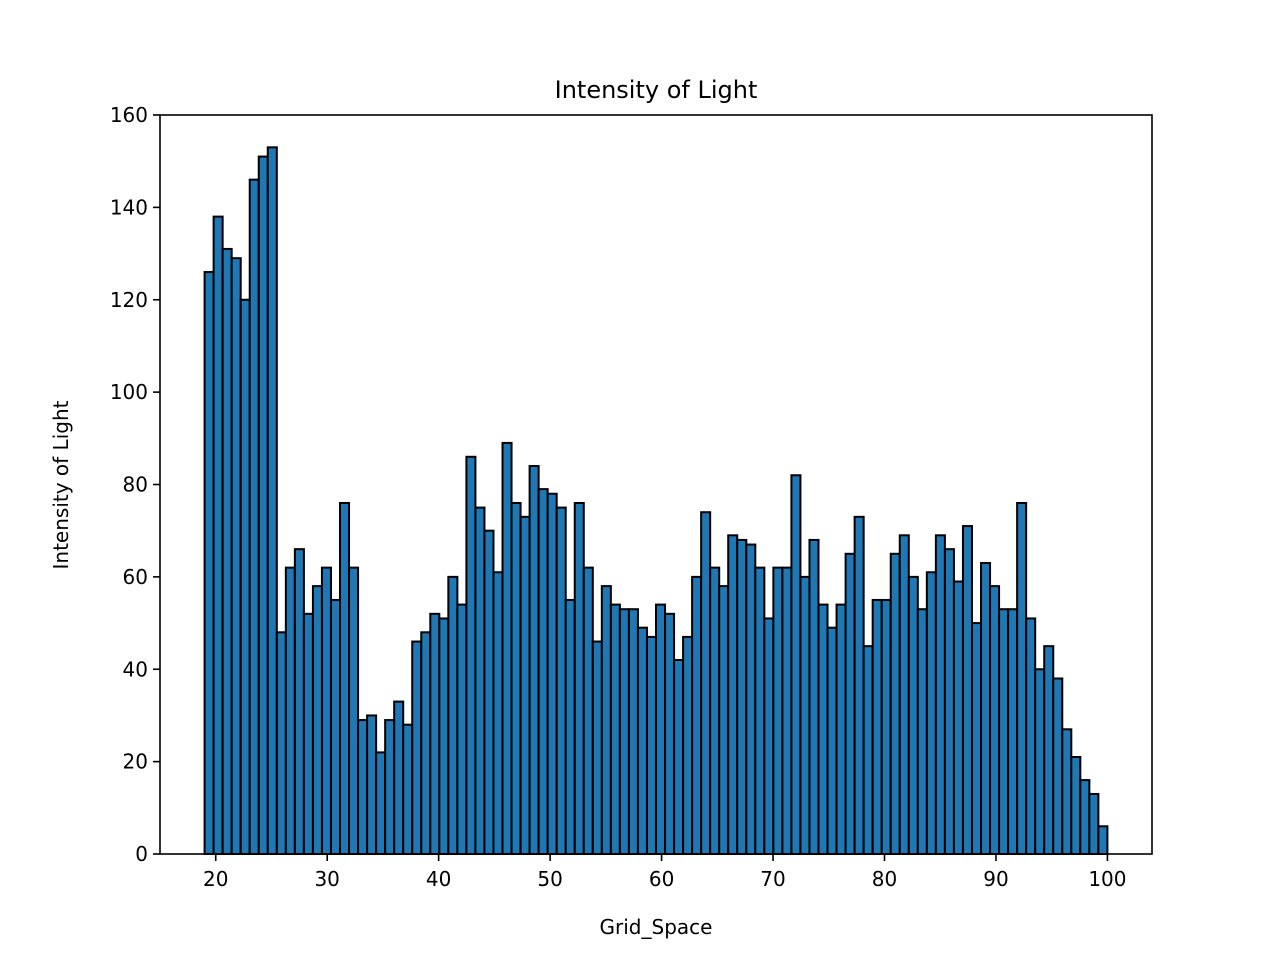 This screenshot has height=960, width=1280. I want to click on y-tick-label: 20, so click(135, 762).